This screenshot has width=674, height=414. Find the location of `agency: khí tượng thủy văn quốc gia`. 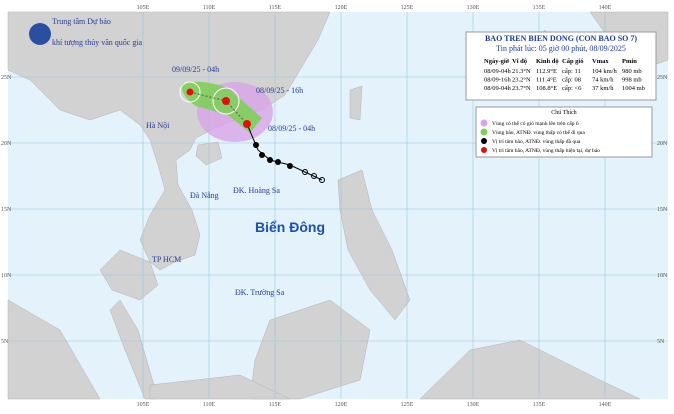

agency: khí tượng thủy văn quốc gia is located at coordinates (97, 42).